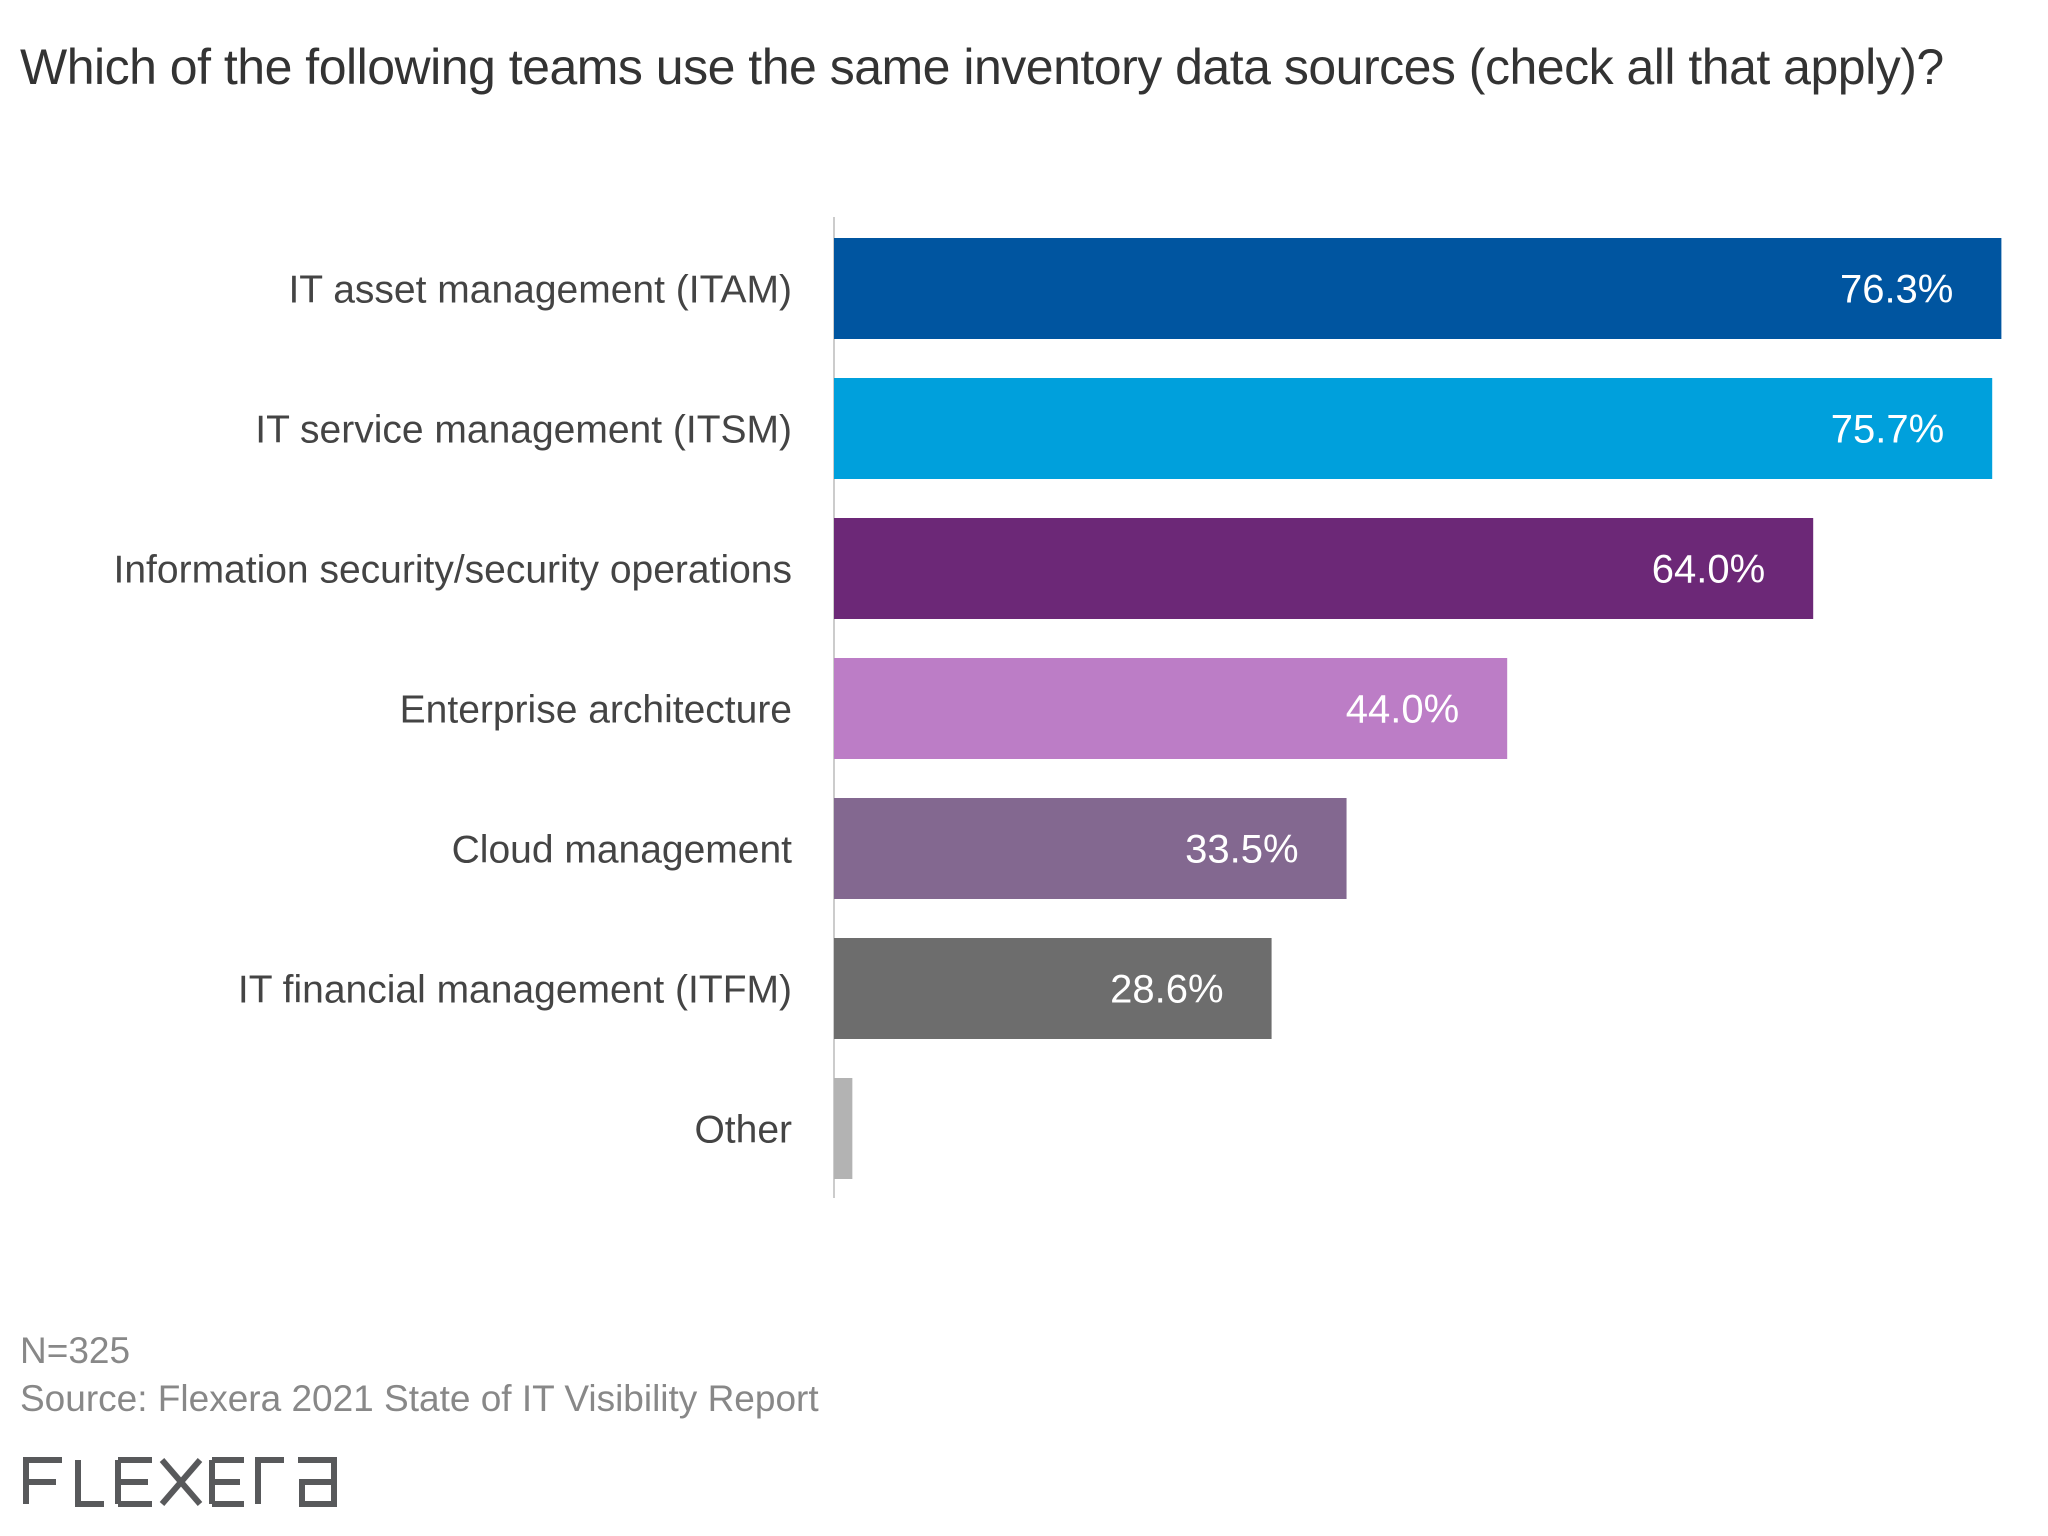 The width and height of the screenshot is (2048, 1536). What do you see at coordinates (515, 990) in the screenshot?
I see `category-label: IT financial management (ITFM)` at bounding box center [515, 990].